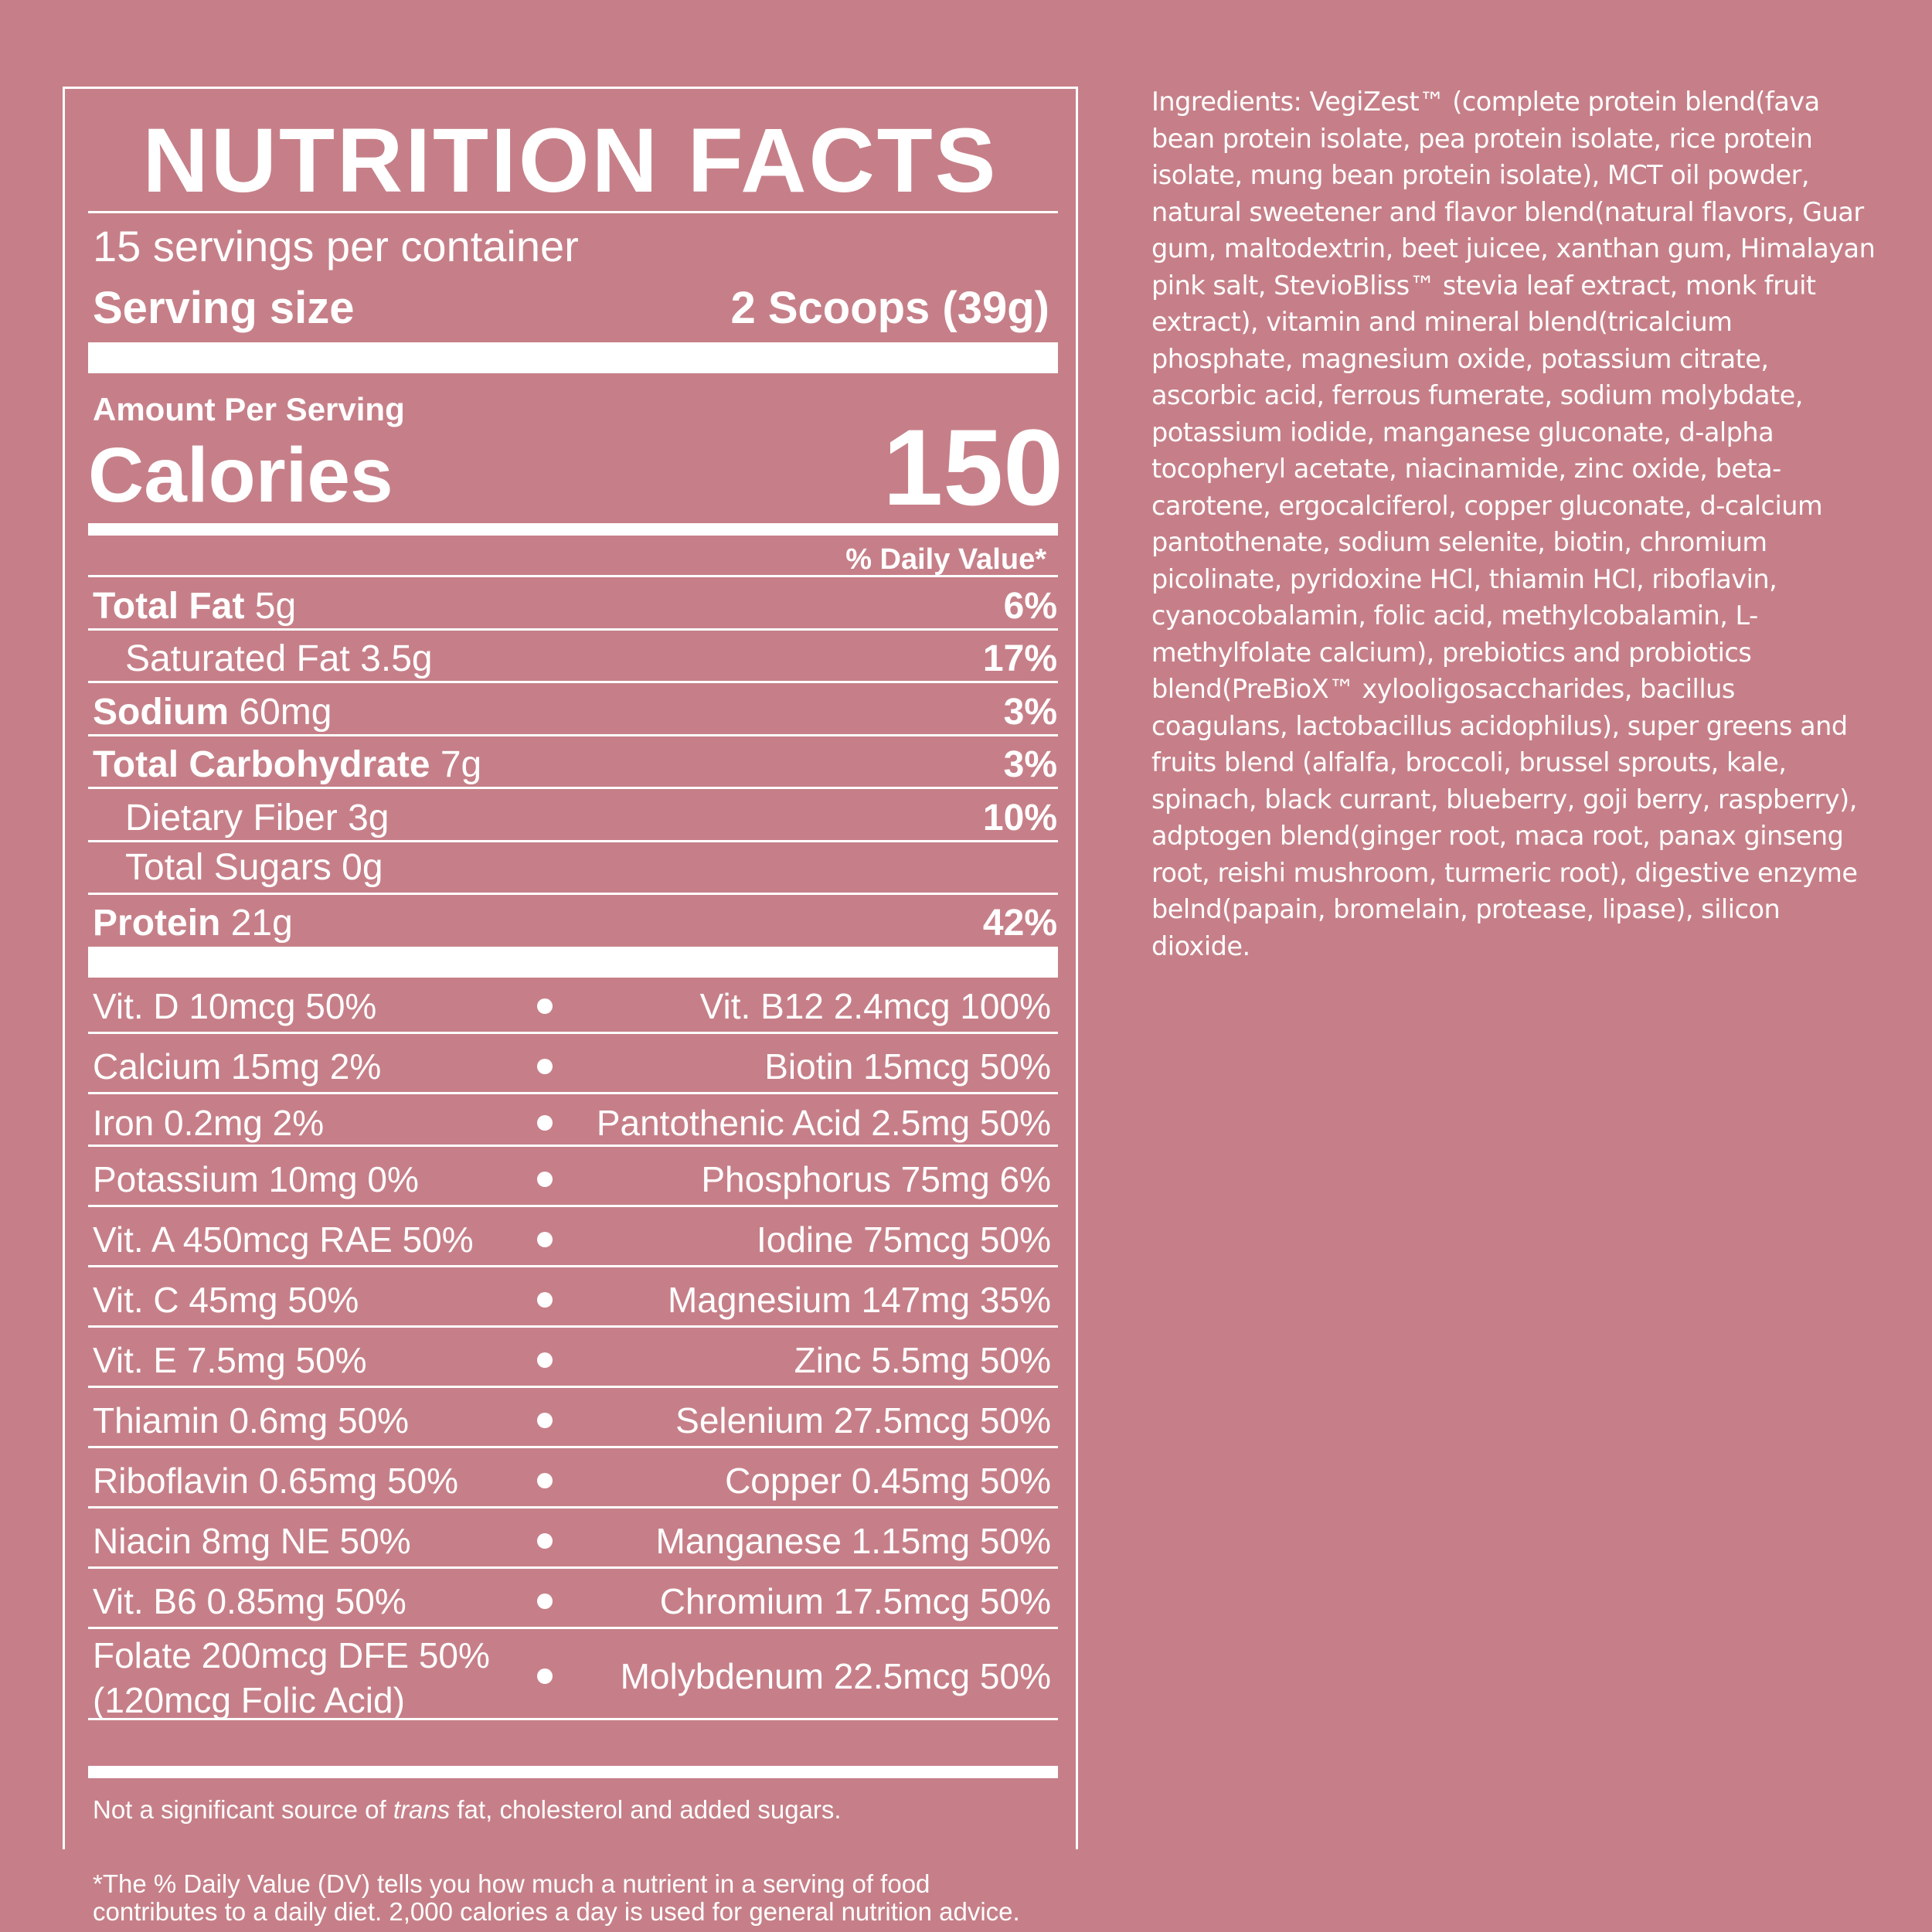  I want to click on nutrient-dv: 17%, so click(1020, 659).